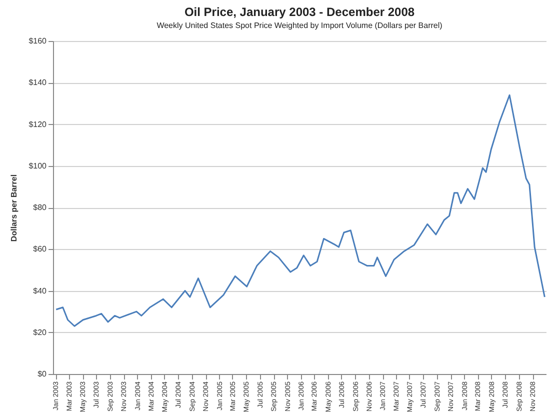 Image resolution: width=554 pixels, height=416 pixels. What do you see at coordinates (299, 25) in the screenshot?
I see `chart-subtitle: Weekly United States Spot Price Weighted by Import Volume (Dollars per Barrel)` at bounding box center [299, 25].